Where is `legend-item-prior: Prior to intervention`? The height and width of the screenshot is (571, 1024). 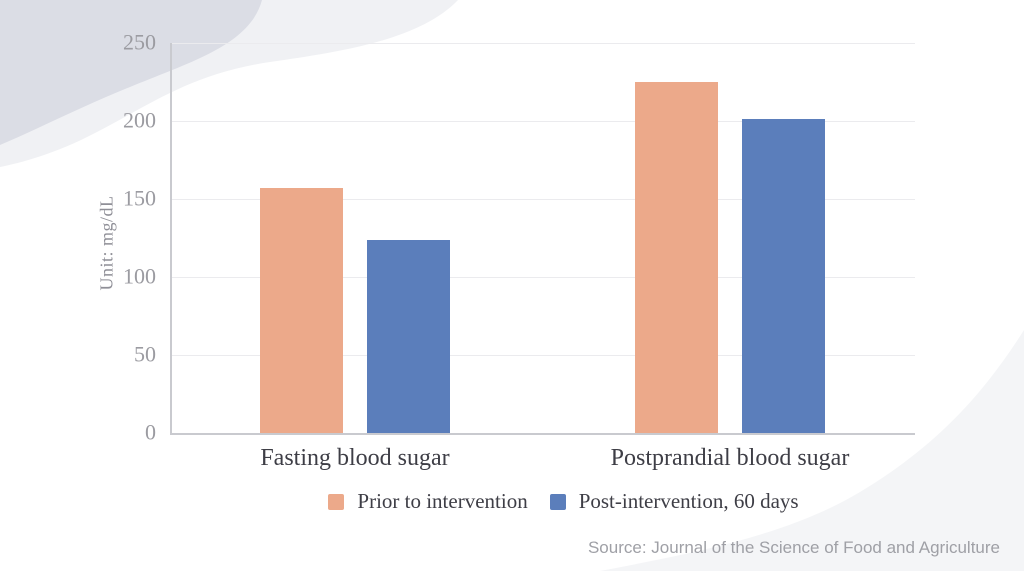
legend-item-prior: Prior to intervention is located at coordinates (428, 501).